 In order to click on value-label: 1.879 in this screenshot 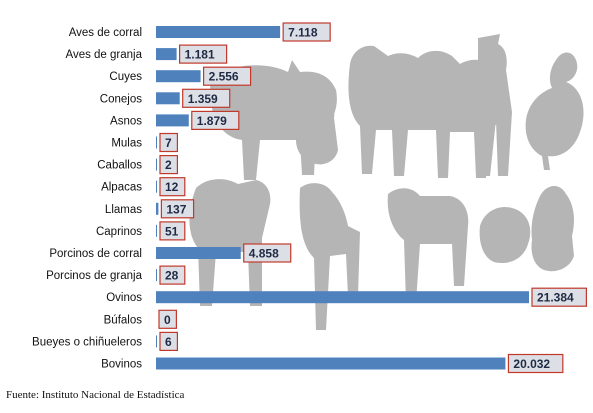, I will do `click(212, 121)`.